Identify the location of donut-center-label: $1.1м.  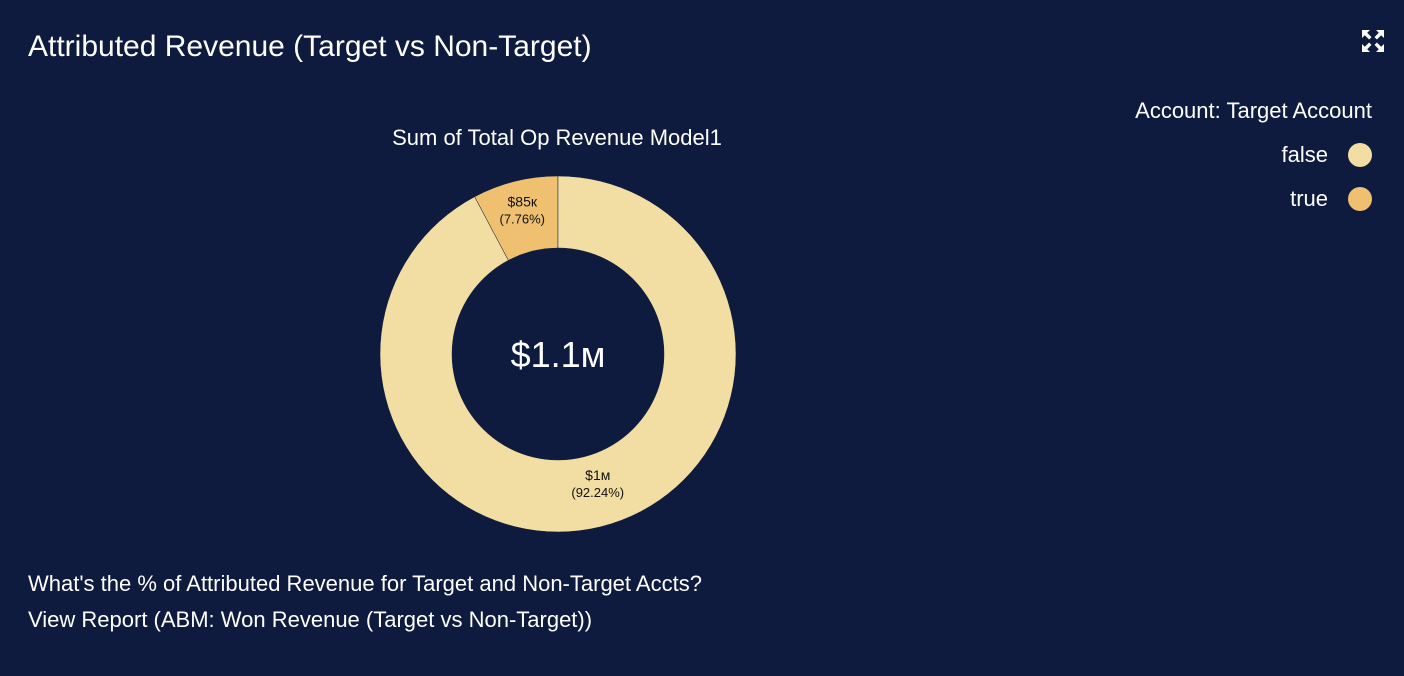
(558, 354).